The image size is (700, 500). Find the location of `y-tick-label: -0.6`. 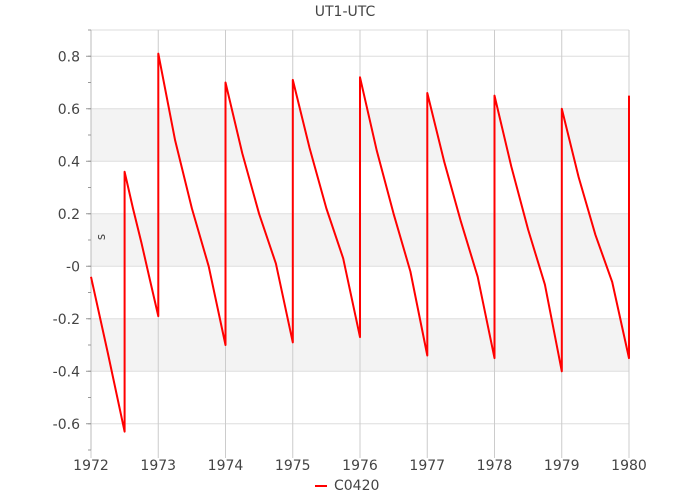

y-tick-label: -0.6 is located at coordinates (66, 425).